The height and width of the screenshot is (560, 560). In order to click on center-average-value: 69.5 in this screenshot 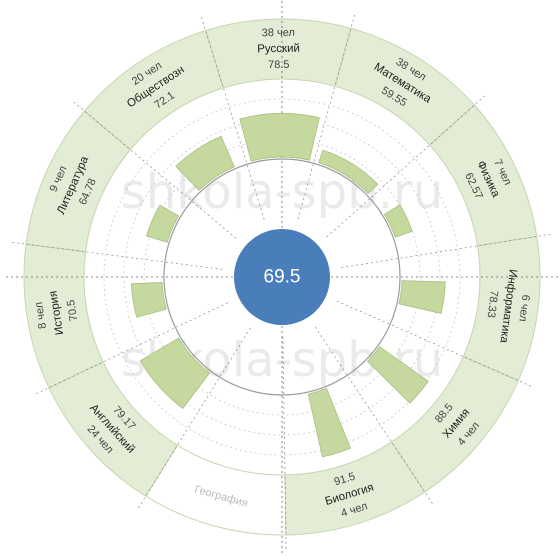, I will do `click(282, 277)`.